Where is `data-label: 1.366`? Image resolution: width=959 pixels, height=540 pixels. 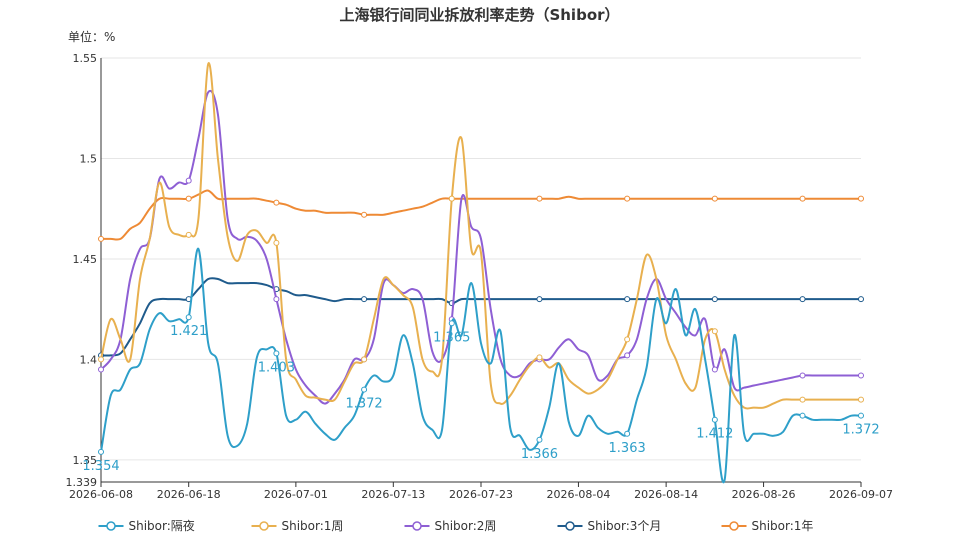
data-label: 1.366 is located at coordinates (539, 454).